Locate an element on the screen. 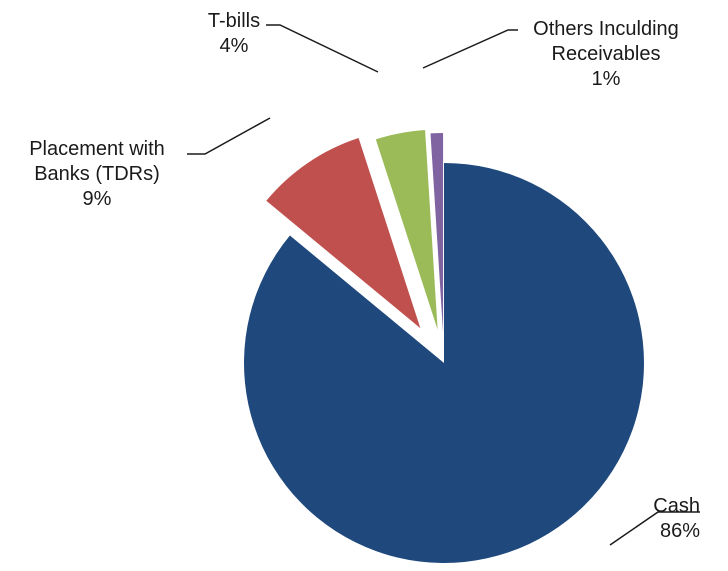 This screenshot has height=571, width=728. slice-label-3: T-bills 4% is located at coordinates (234, 33).